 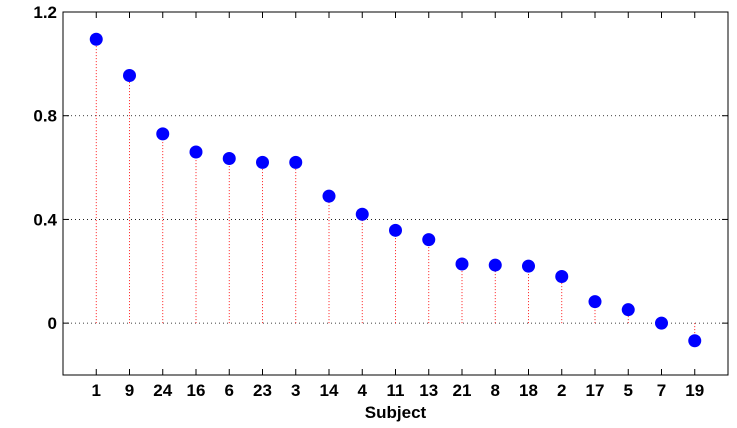 I want to click on x-tick-label: 13, so click(x=428, y=390).